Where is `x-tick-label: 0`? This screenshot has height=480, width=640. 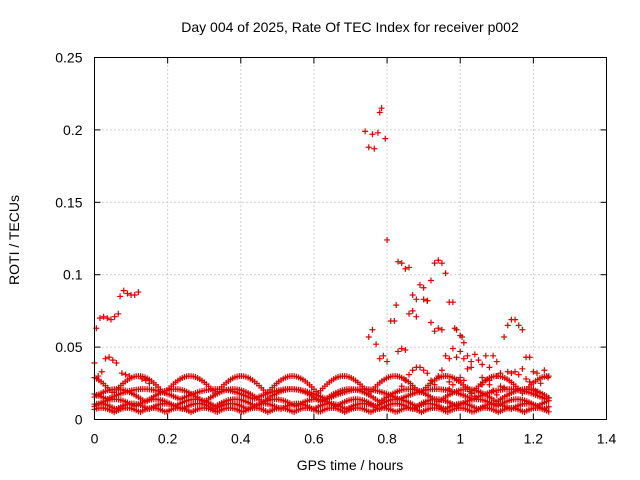
x-tick-label: 0 is located at coordinates (95, 439).